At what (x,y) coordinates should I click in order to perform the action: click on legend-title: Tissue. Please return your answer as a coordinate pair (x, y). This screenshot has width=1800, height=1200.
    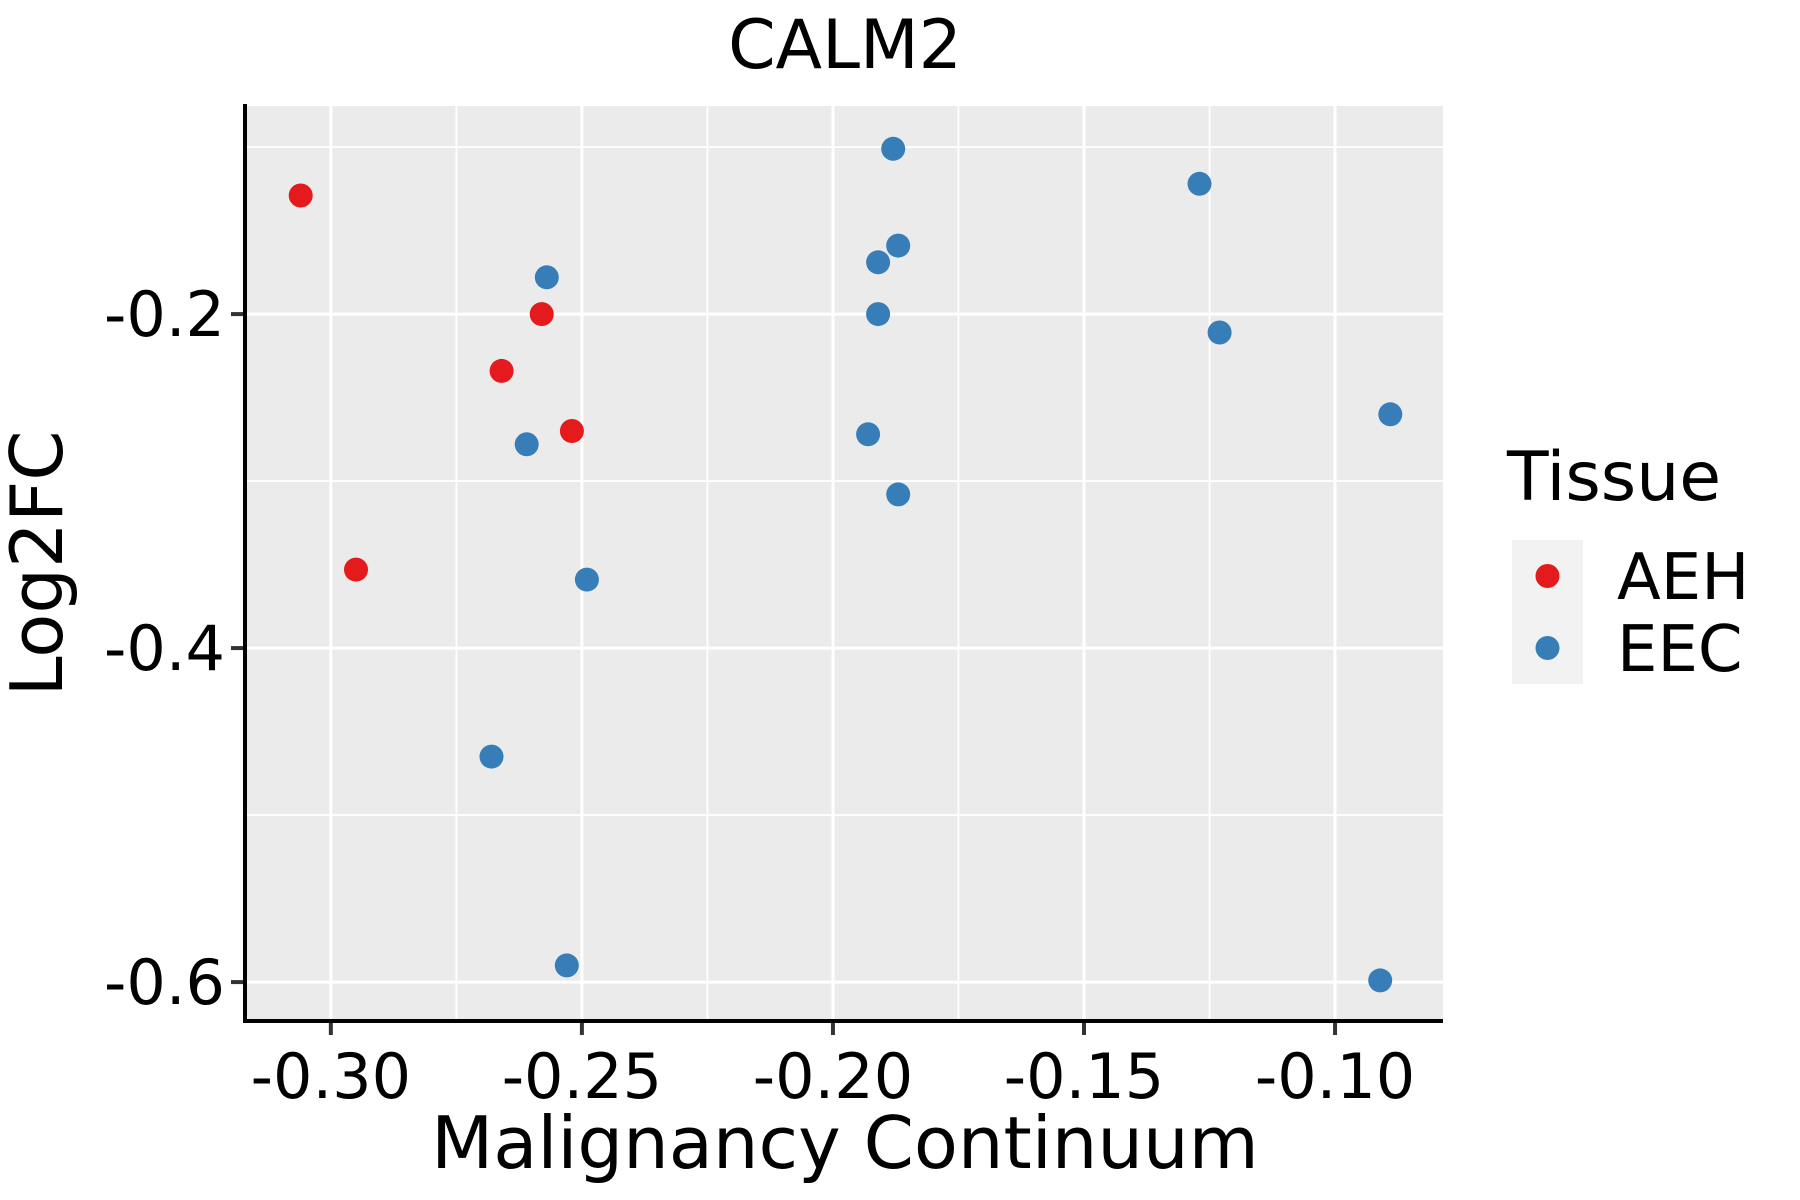
    Looking at the image, I should click on (1613, 477).